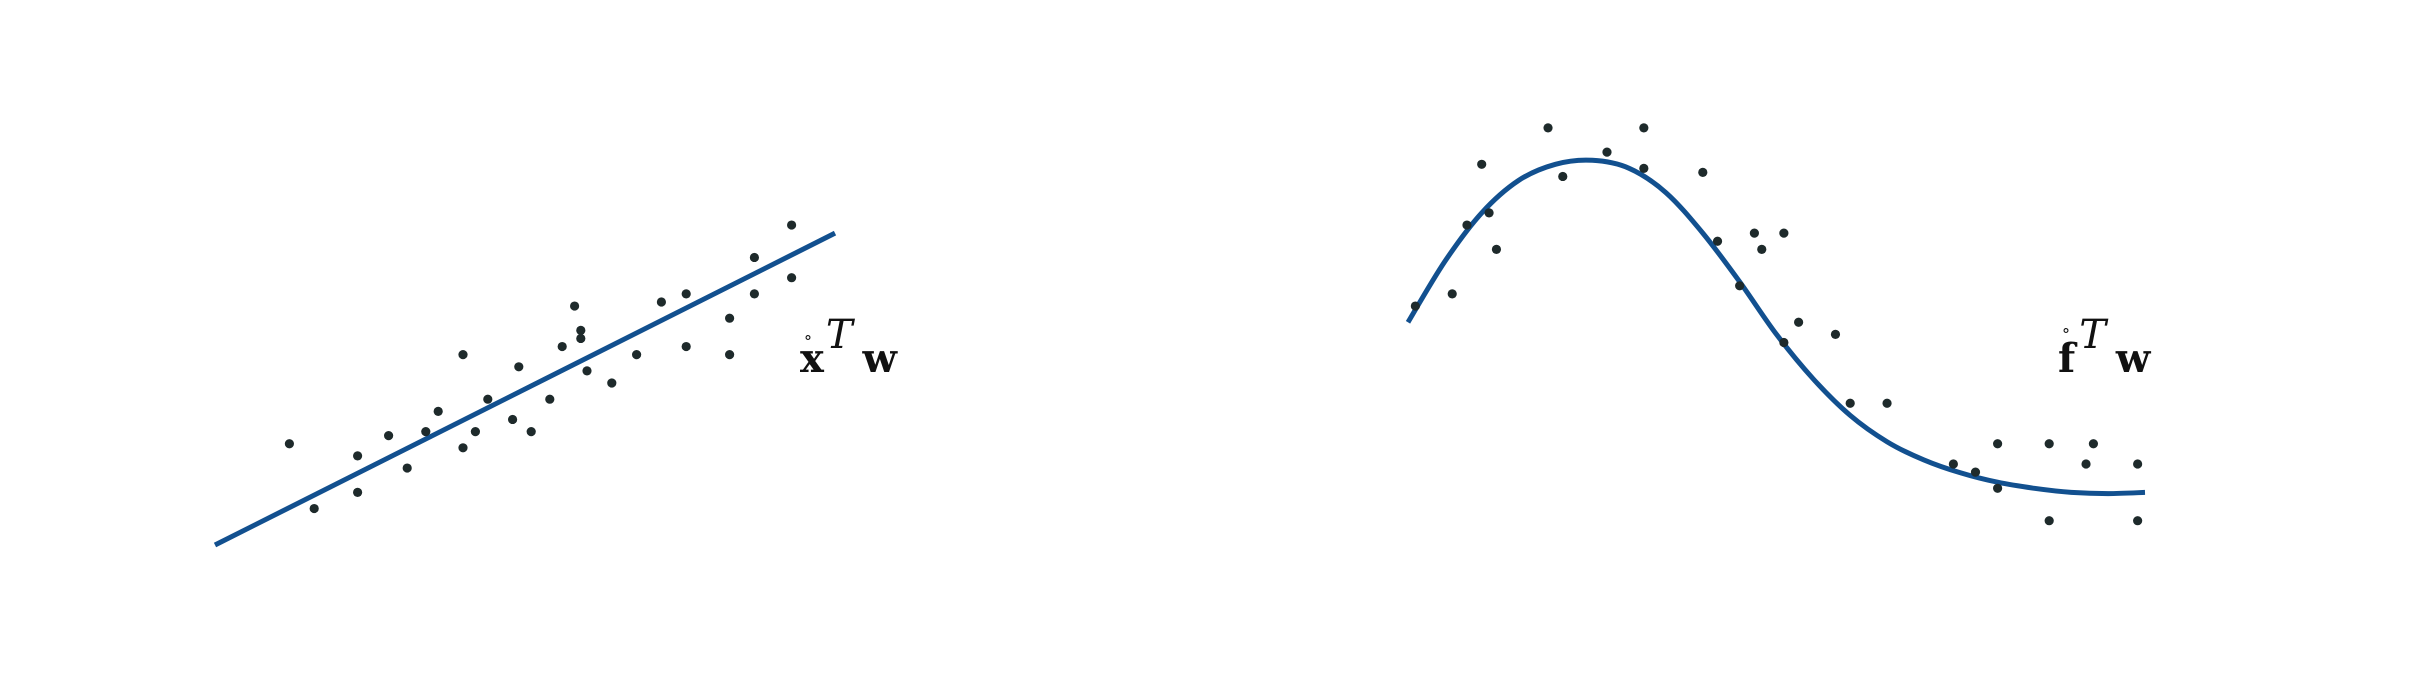  I want to click on label-base-symbol: f, so click(2068, 358).